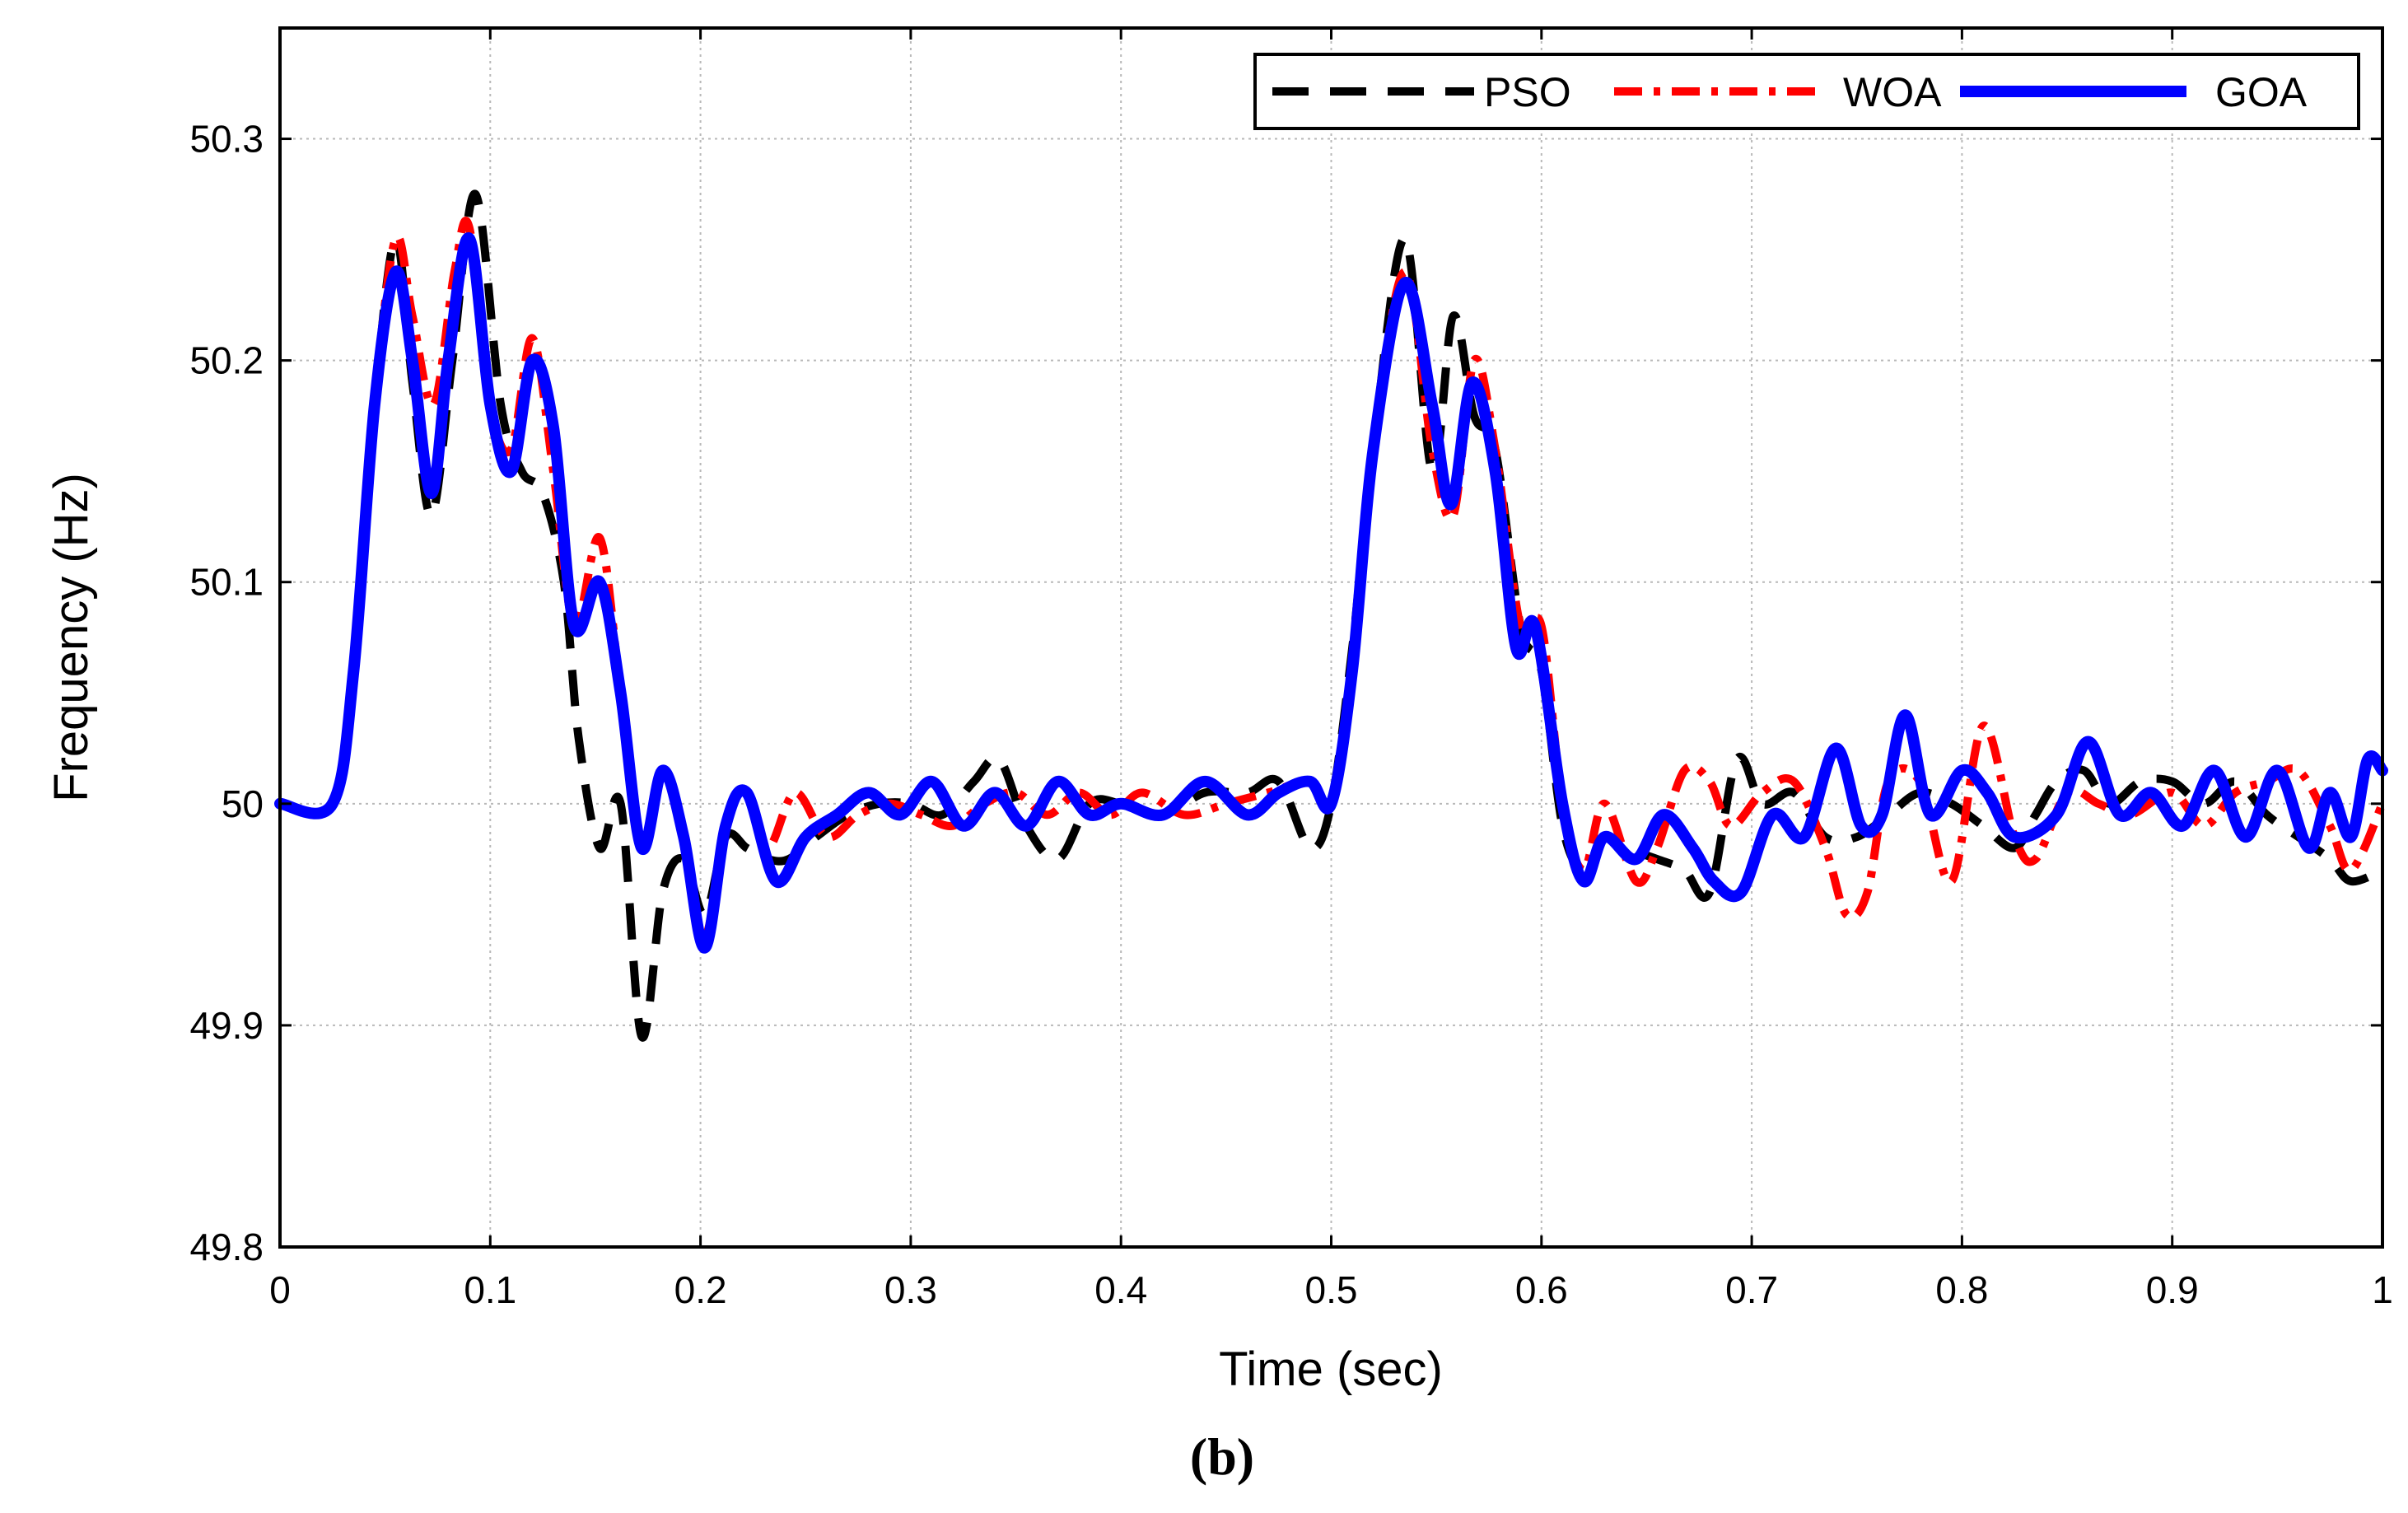  What do you see at coordinates (1331, 1369) in the screenshot?
I see `x-axis-title: Time (sec)` at bounding box center [1331, 1369].